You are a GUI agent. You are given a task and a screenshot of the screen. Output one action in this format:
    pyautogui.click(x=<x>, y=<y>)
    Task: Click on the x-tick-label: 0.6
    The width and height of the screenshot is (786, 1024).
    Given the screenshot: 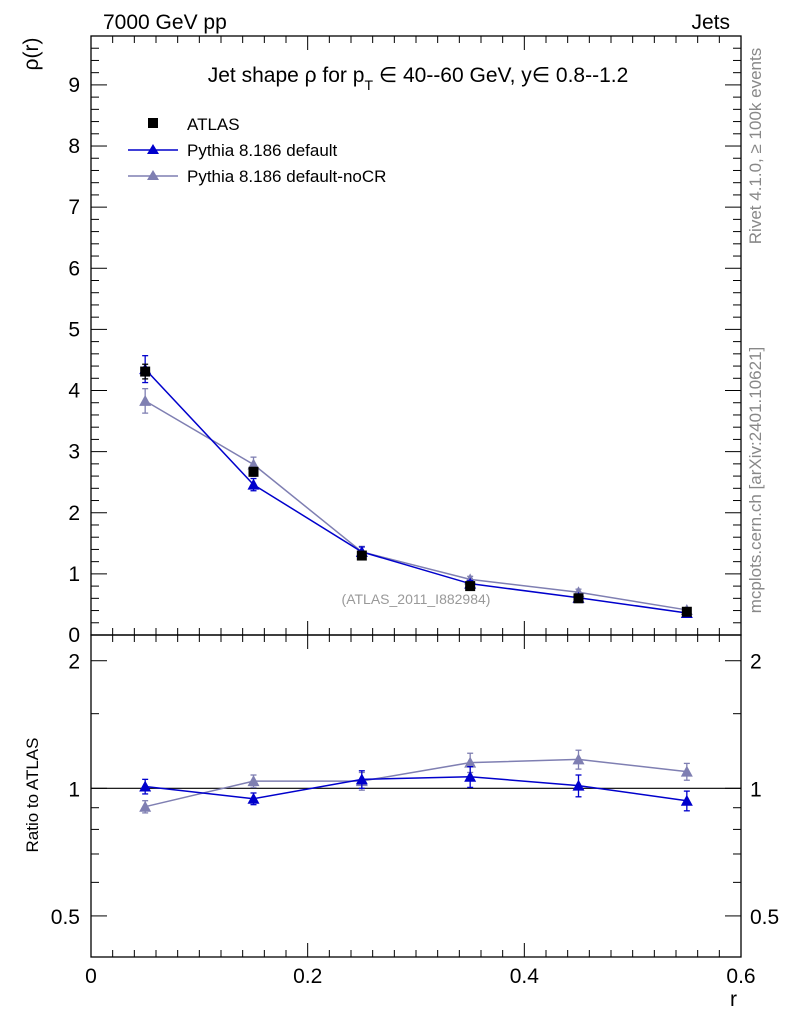 What is the action you would take?
    pyautogui.click(x=740, y=976)
    